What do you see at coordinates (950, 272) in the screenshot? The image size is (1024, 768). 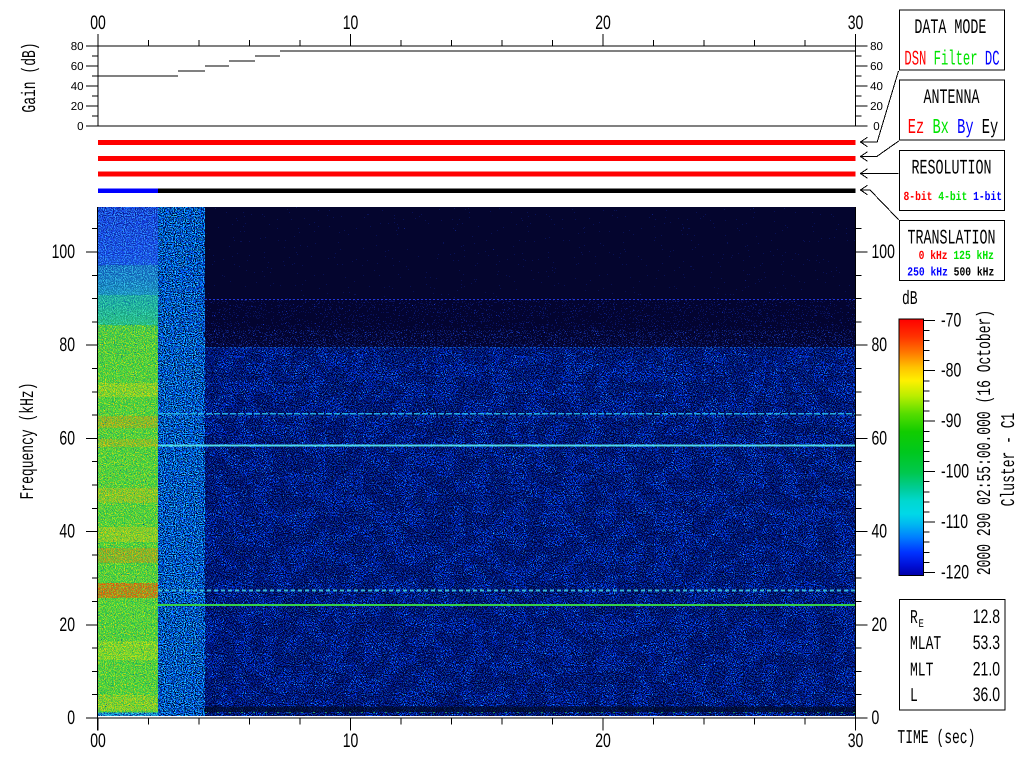 I see `svg-text: 250 kHz 500 kHz` at bounding box center [950, 272].